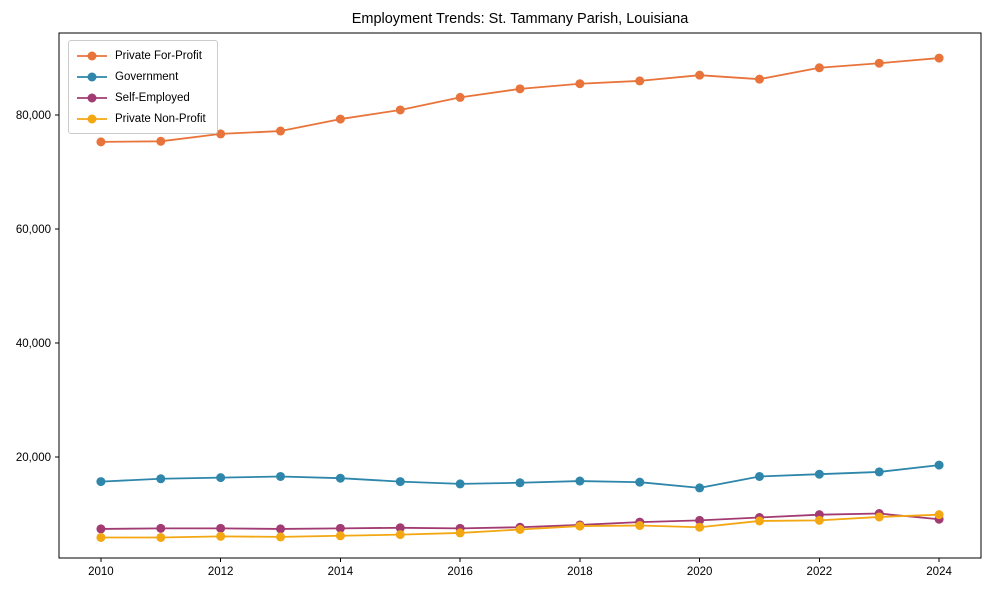 The height and width of the screenshot is (600, 1000). I want to click on data-point-private-non-profit-2021, so click(759, 521).